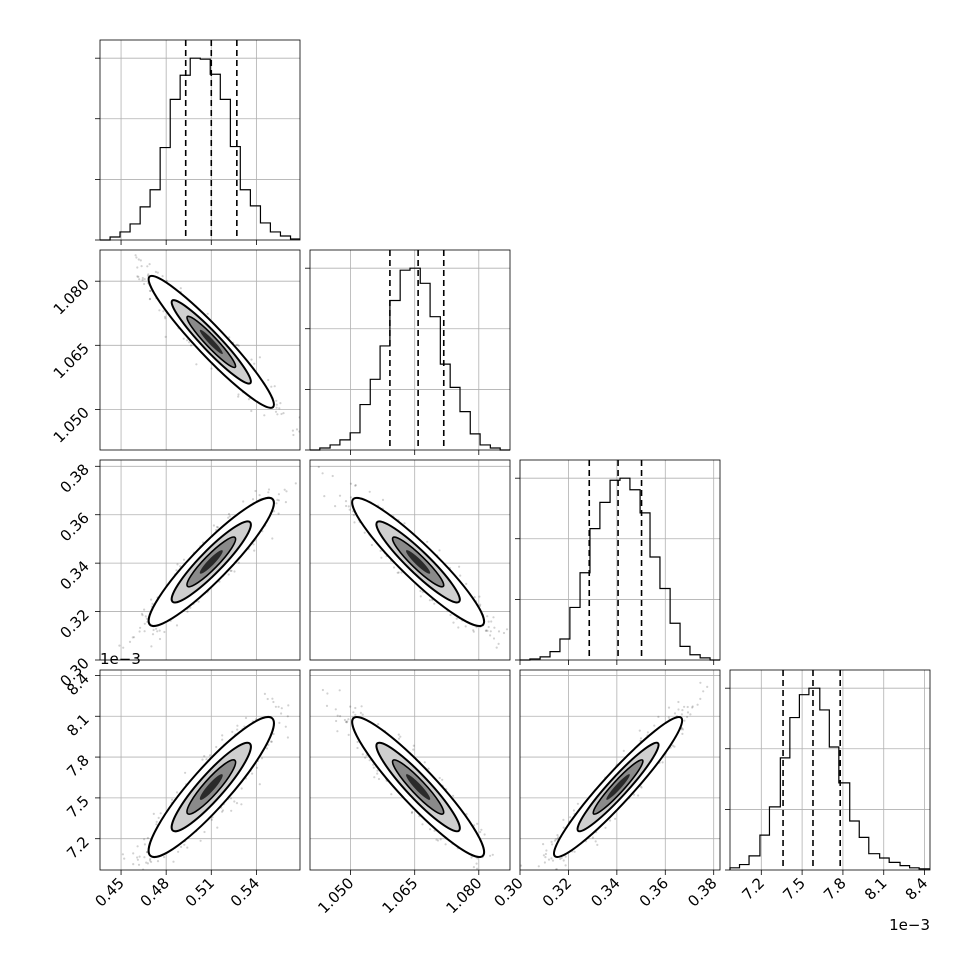 This screenshot has width=970, height=970. Describe the element at coordinates (211, 342) in the screenshot. I see `contour-line-mid` at that location.